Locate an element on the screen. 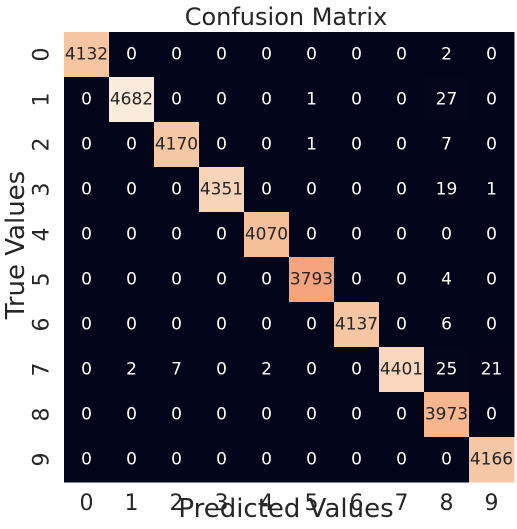  cell-value-1-3: 0 is located at coordinates (221, 100).